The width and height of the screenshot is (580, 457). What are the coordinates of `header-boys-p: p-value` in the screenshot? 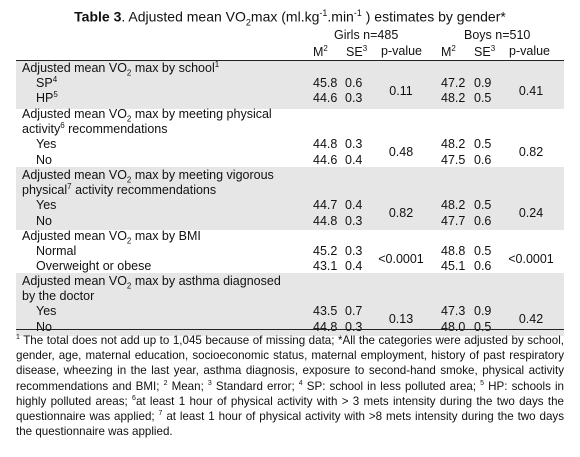 It's located at (529, 51).